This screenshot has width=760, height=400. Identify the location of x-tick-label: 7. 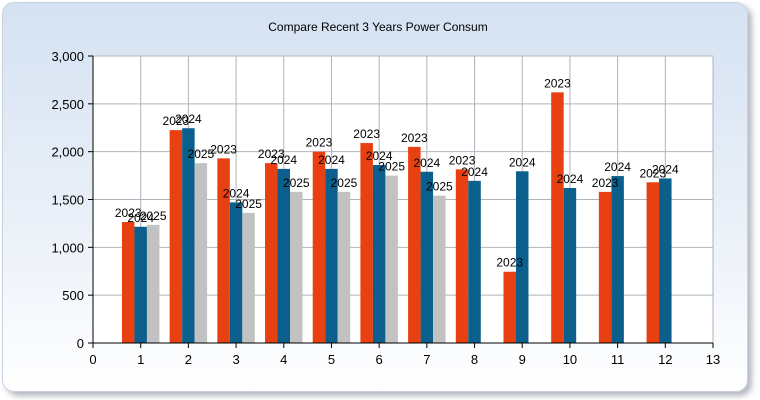
(426, 359).